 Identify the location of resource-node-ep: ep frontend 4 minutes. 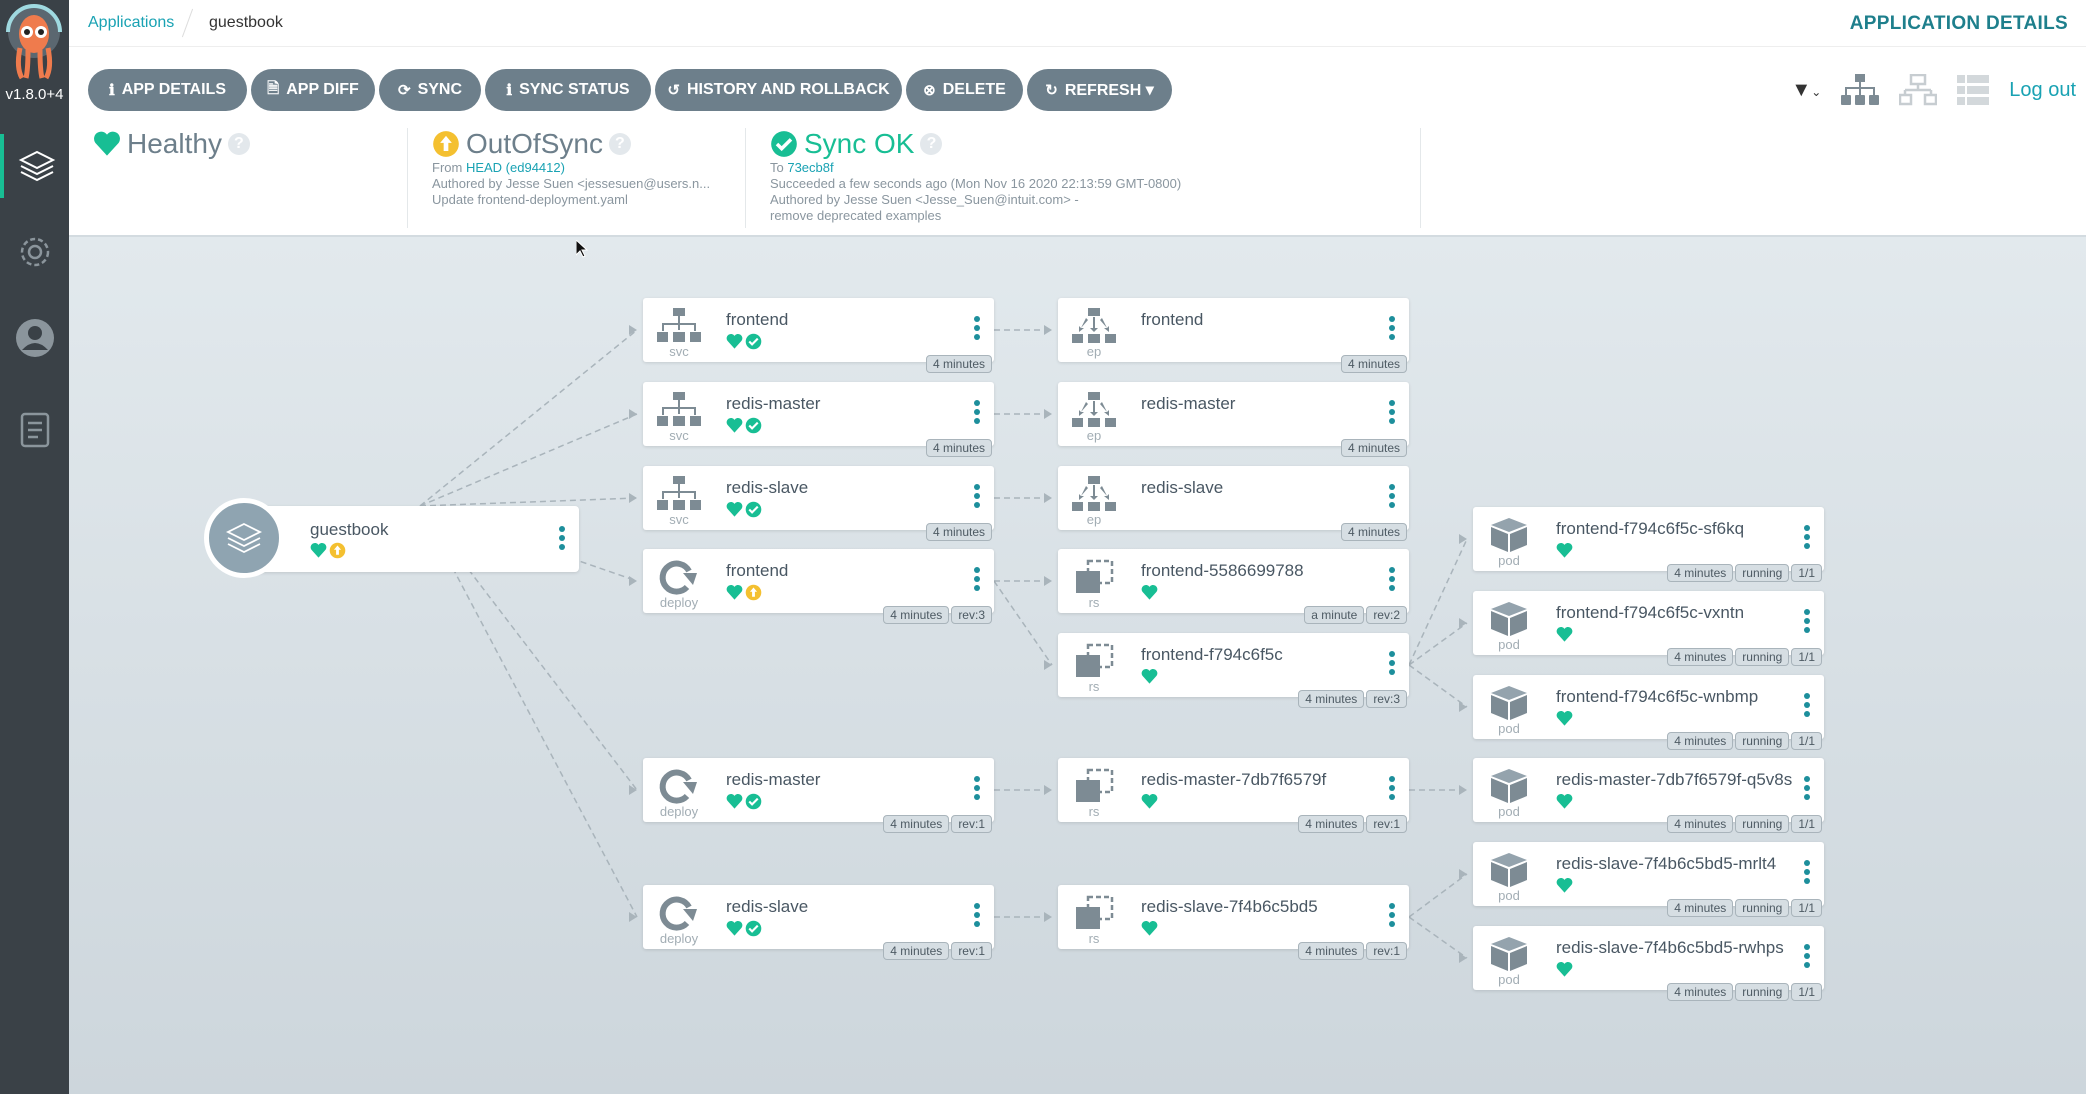
(1233, 335).